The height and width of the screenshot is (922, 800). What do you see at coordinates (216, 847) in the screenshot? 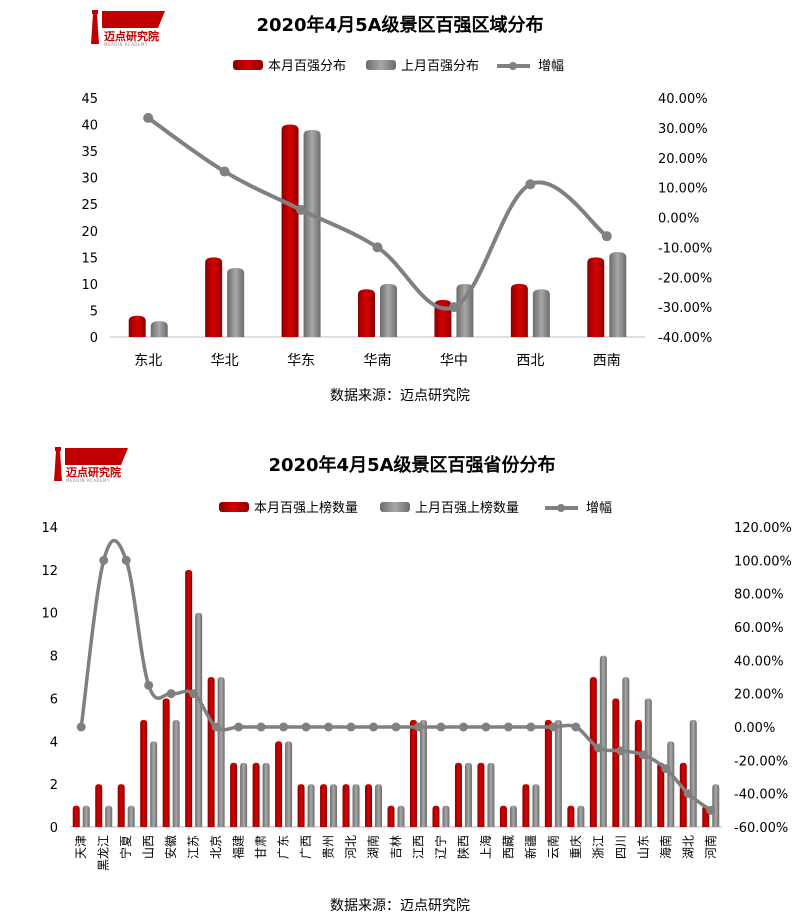
I see `x-tick-label: 北京` at bounding box center [216, 847].